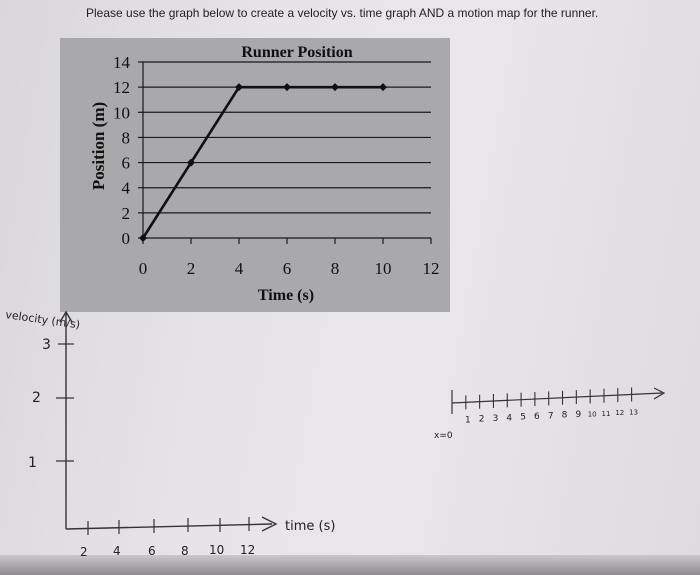  Describe the element at coordinates (128, 150) in the screenshot. I see `y-tick-labels: 0 2 4 6 8 10 12 14` at that location.